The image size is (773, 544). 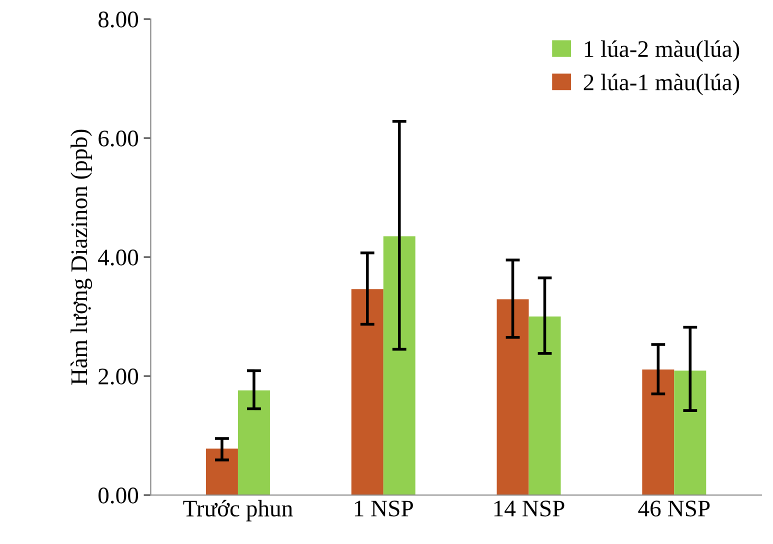 What do you see at coordinates (529, 508) in the screenshot?
I see `x-tick-label: 14 NSP` at bounding box center [529, 508].